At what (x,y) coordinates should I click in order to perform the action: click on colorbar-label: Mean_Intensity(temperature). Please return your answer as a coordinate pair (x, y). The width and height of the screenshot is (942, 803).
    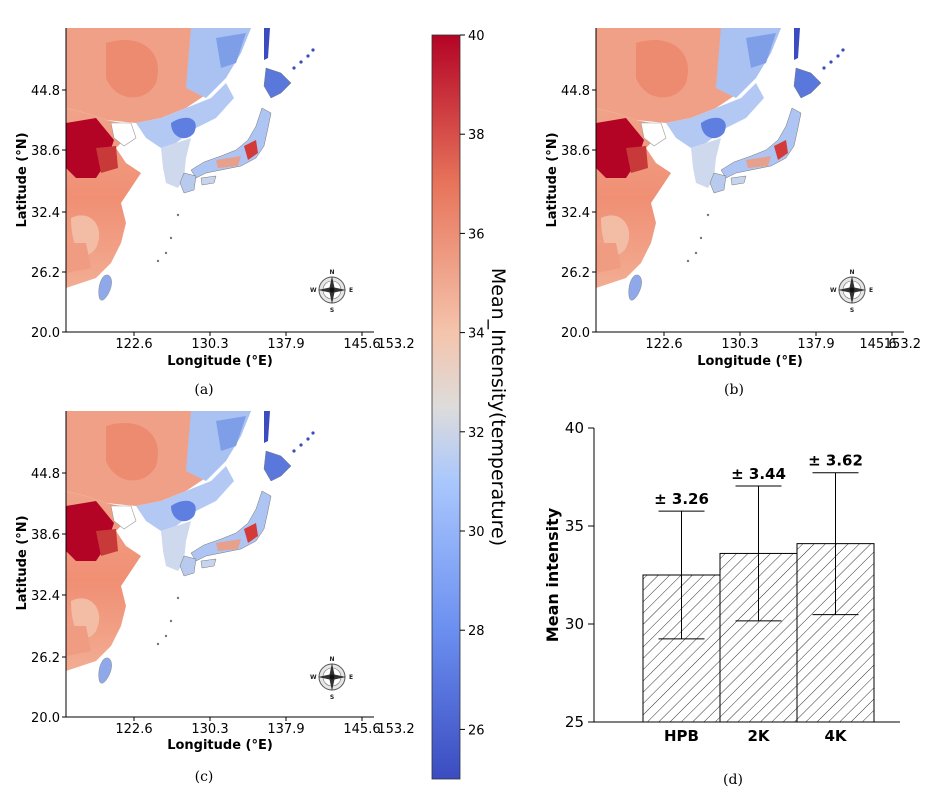
    Looking at the image, I should click on (498, 407).